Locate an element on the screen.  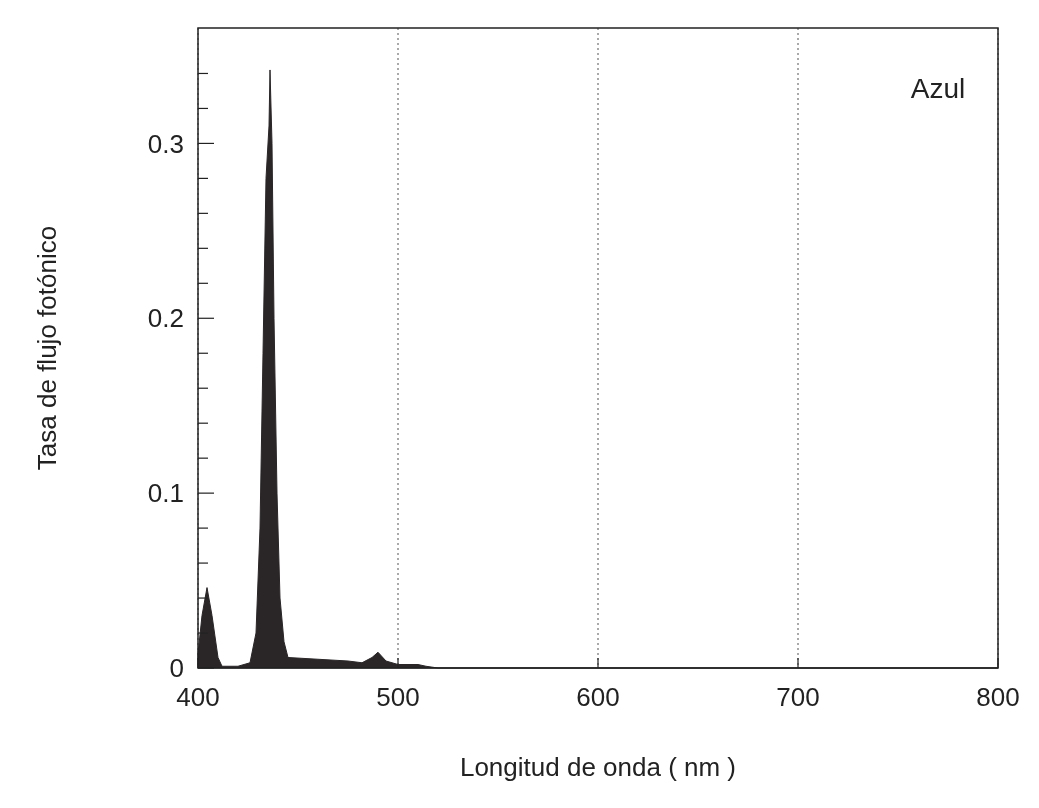
y-tick-label: 0.2 is located at coordinates (165, 318).